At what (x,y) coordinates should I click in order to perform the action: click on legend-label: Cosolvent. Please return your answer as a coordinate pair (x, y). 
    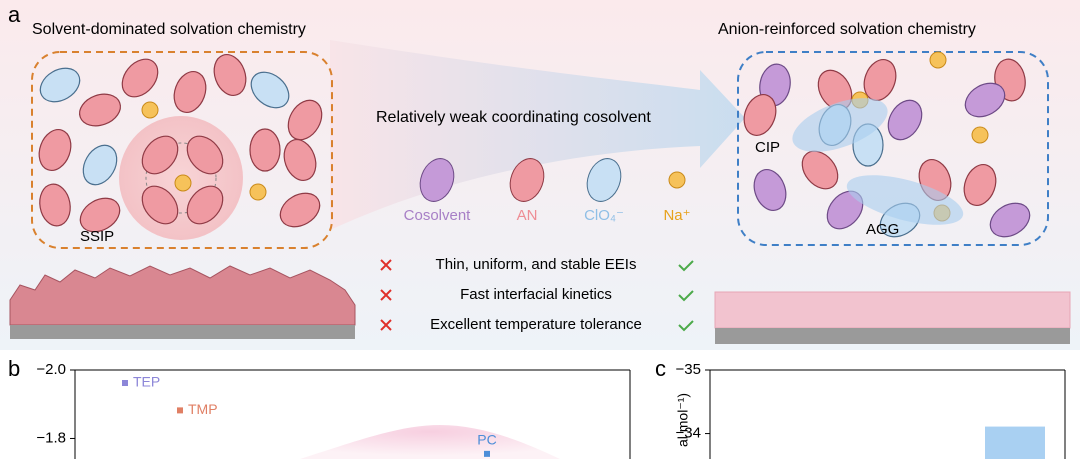
    Looking at the image, I should click on (438, 215).